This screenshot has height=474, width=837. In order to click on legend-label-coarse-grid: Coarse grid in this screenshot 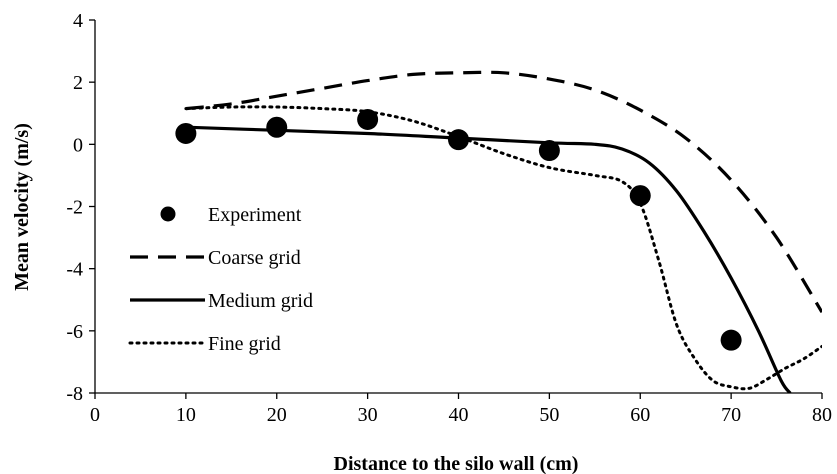, I will do `click(254, 258)`.